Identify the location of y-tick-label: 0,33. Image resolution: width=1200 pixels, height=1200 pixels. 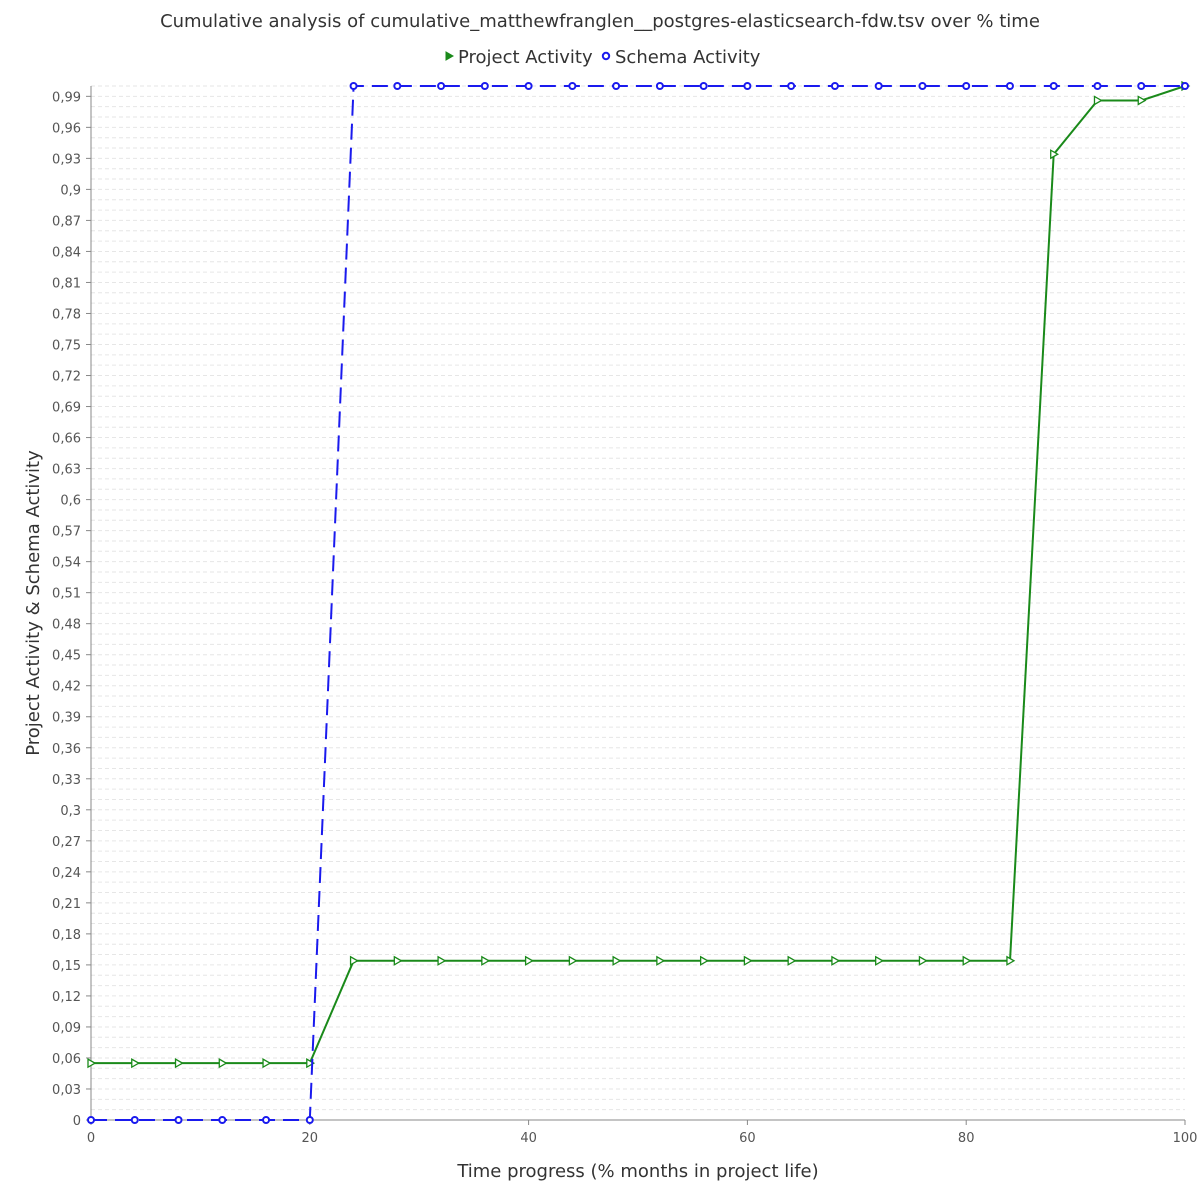
(66, 780).